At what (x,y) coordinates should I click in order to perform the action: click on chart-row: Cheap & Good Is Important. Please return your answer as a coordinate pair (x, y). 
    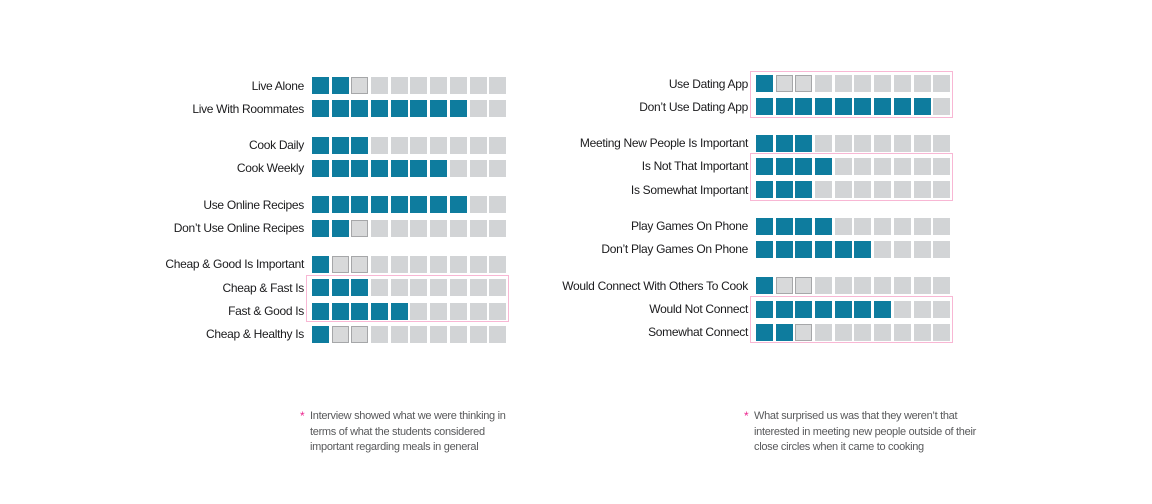
    Looking at the image, I should click on (290, 264).